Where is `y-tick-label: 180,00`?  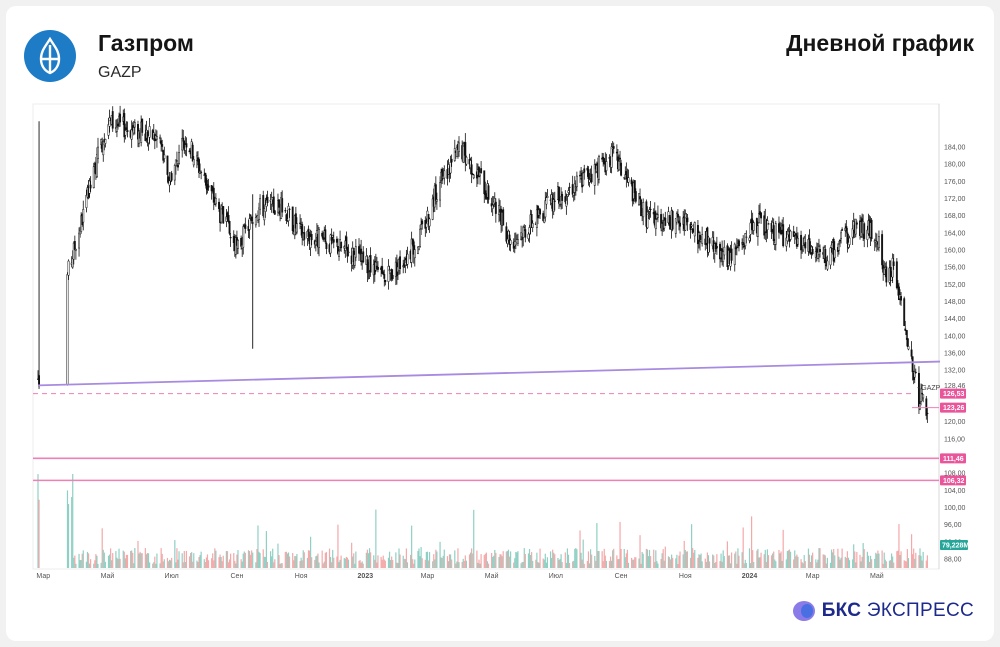
y-tick-label: 180,00 is located at coordinates (955, 165).